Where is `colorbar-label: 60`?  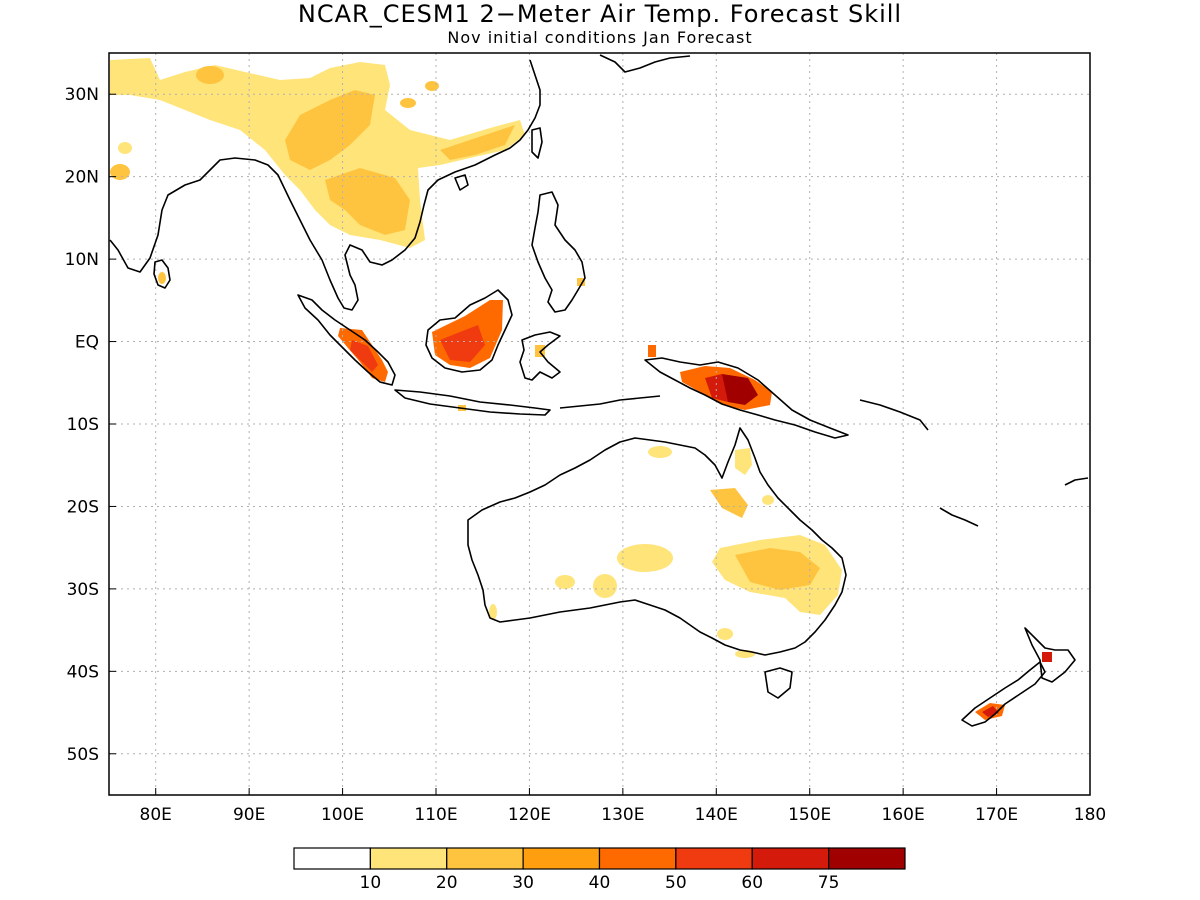
colorbar-label: 60 is located at coordinates (752, 883).